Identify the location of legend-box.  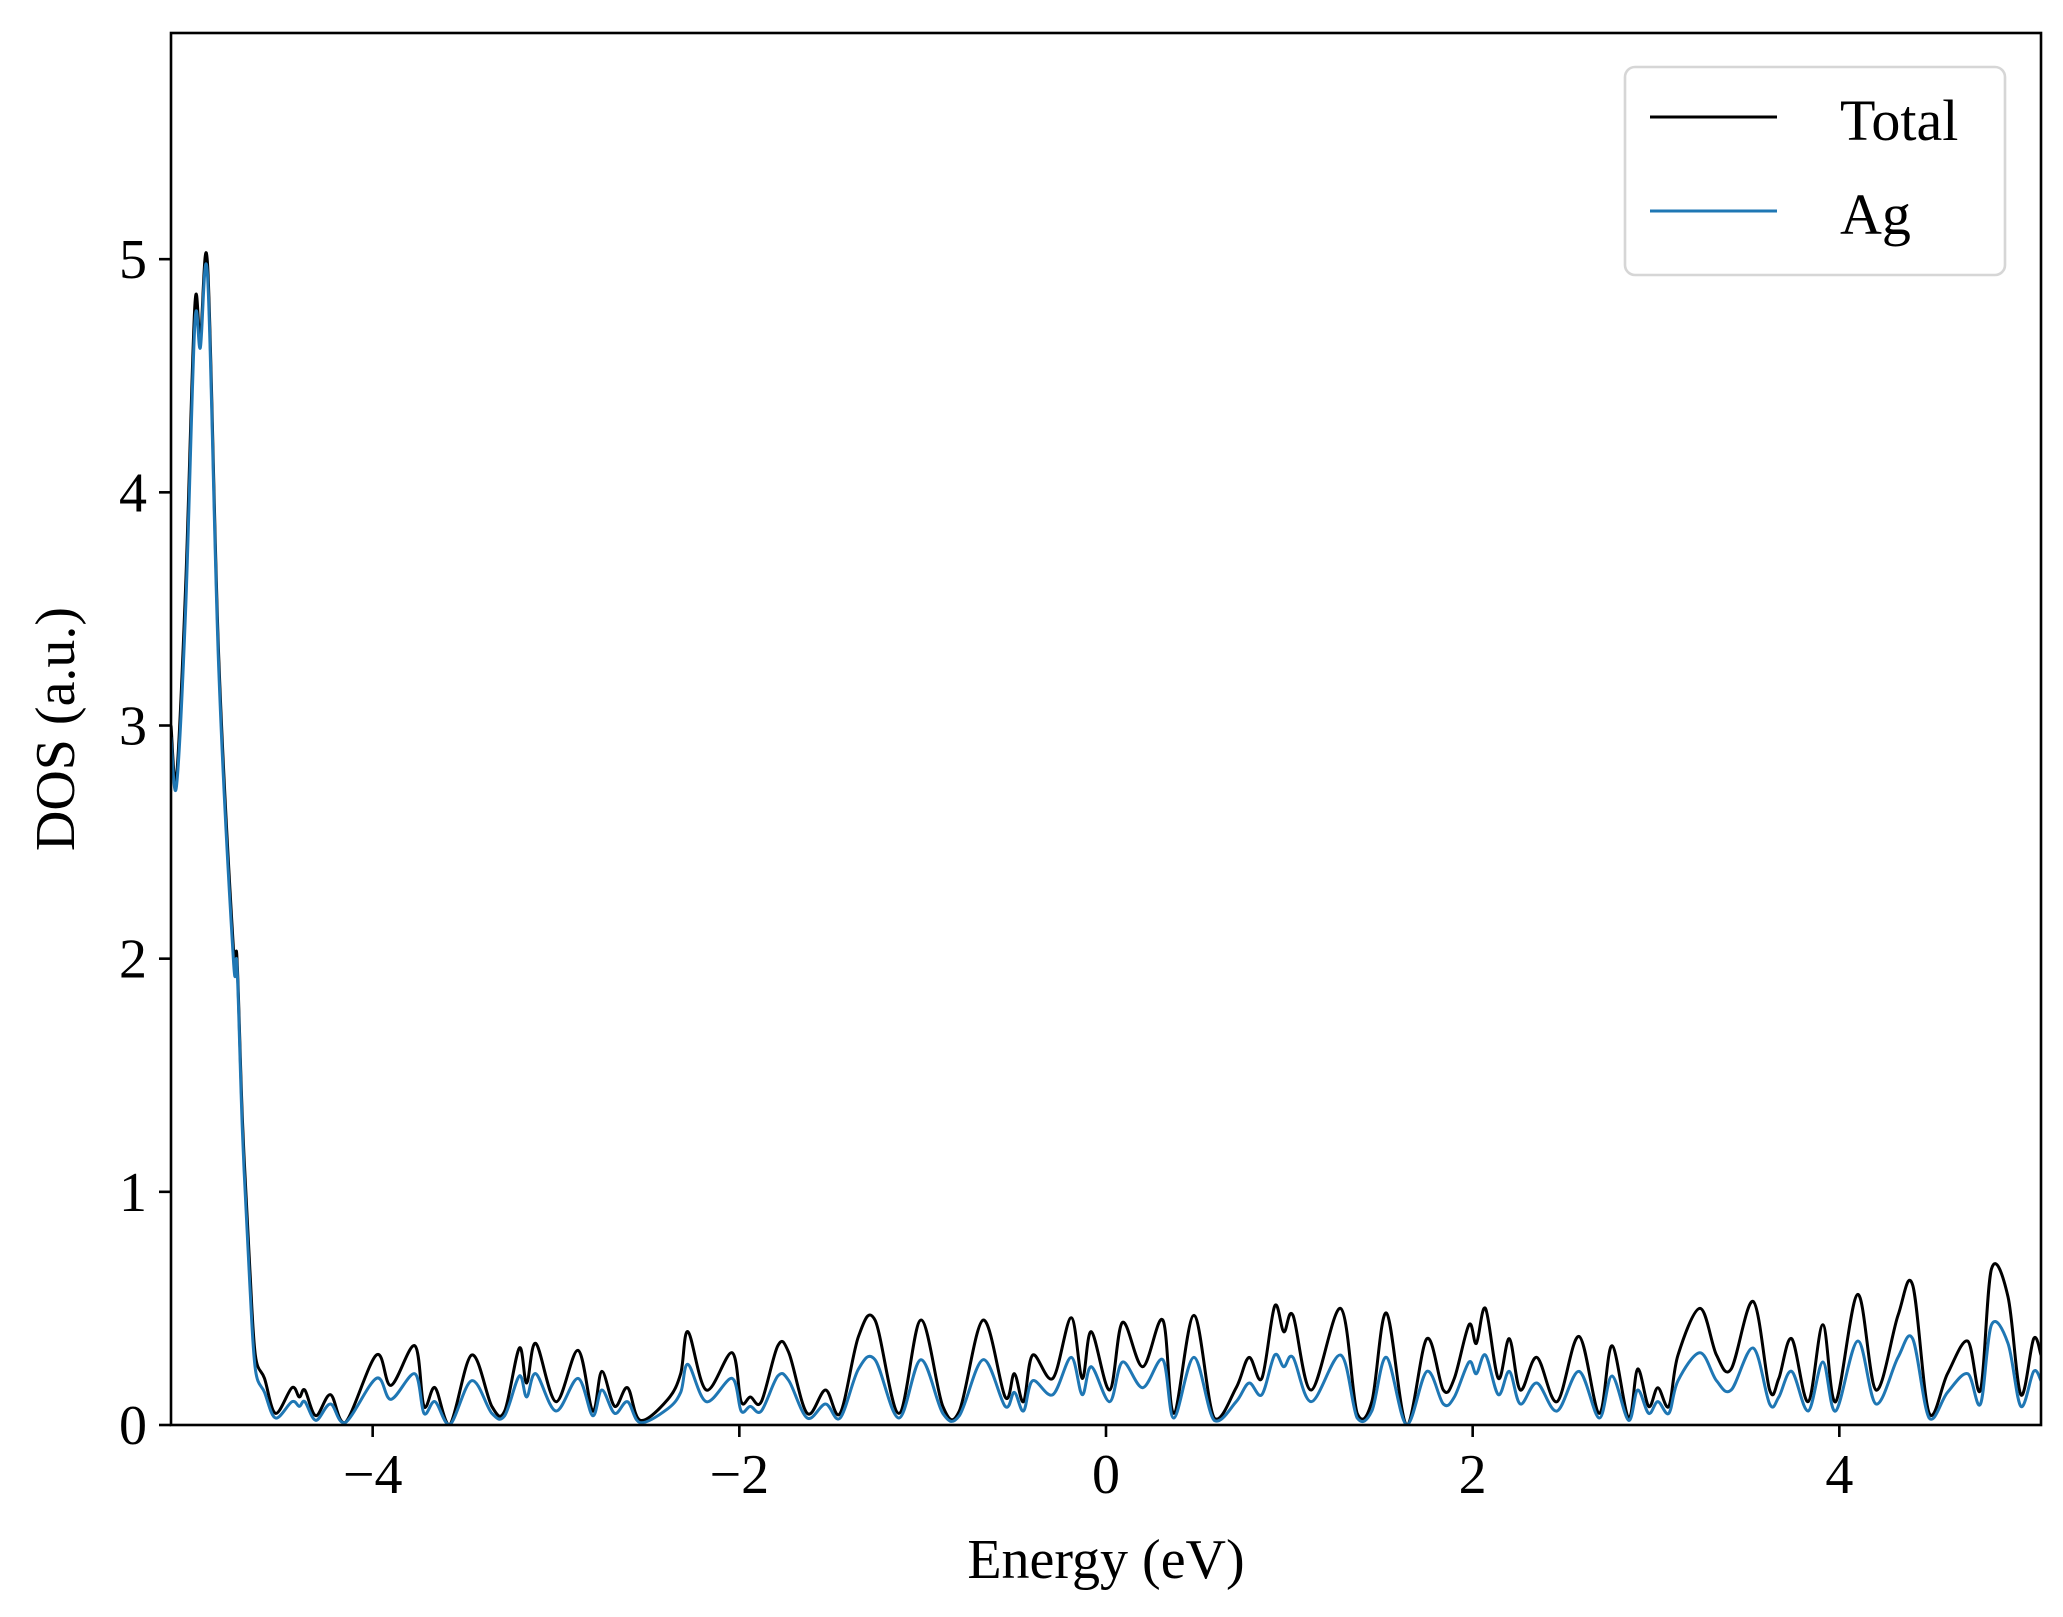
(1815, 171).